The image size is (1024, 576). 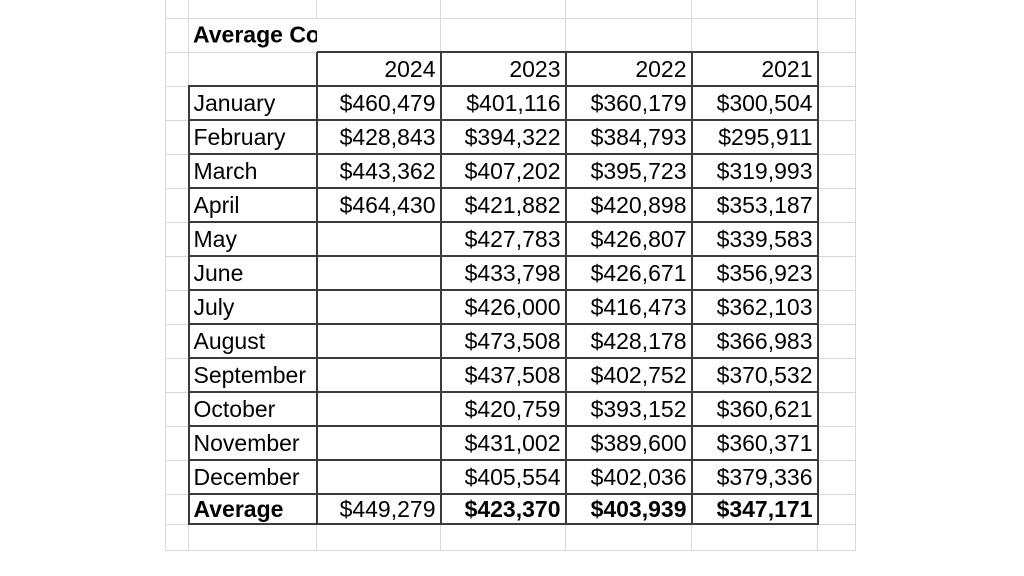 What do you see at coordinates (252, 35) in the screenshot?
I see `sheet-title-cell: Average County` at bounding box center [252, 35].